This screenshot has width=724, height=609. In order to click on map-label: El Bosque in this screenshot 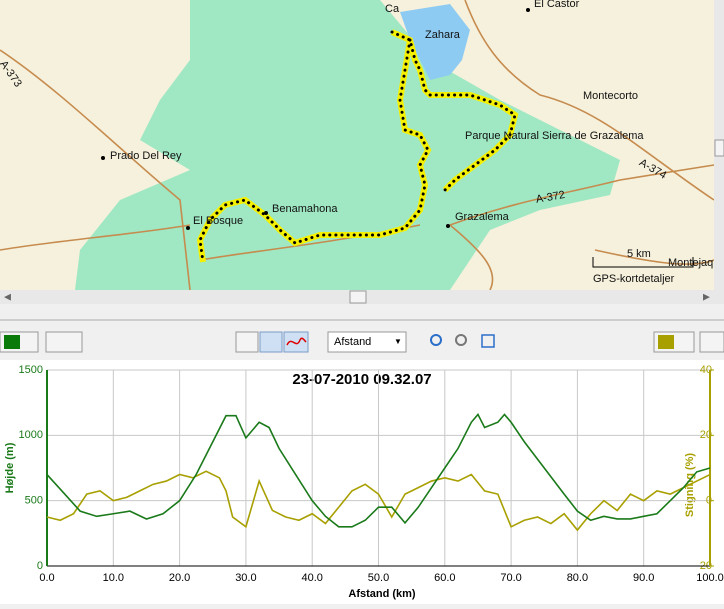, I will do `click(218, 221)`.